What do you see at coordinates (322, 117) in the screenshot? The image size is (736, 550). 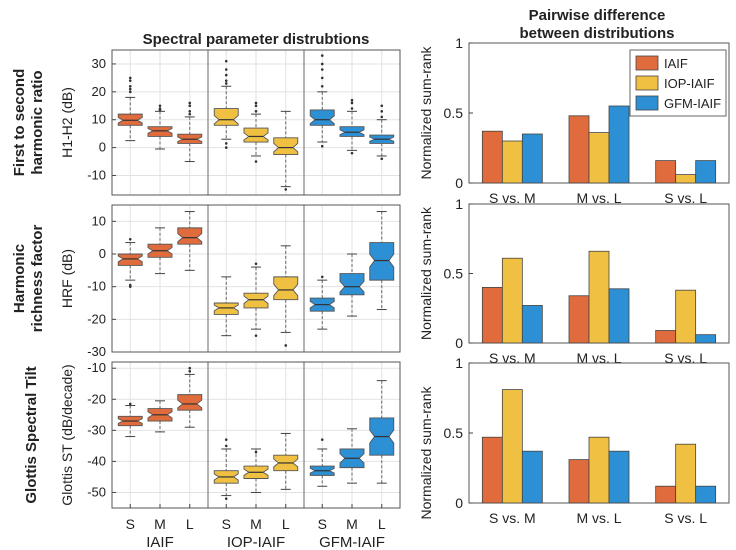 I see `box-GFM-IAIF-S` at bounding box center [322, 117].